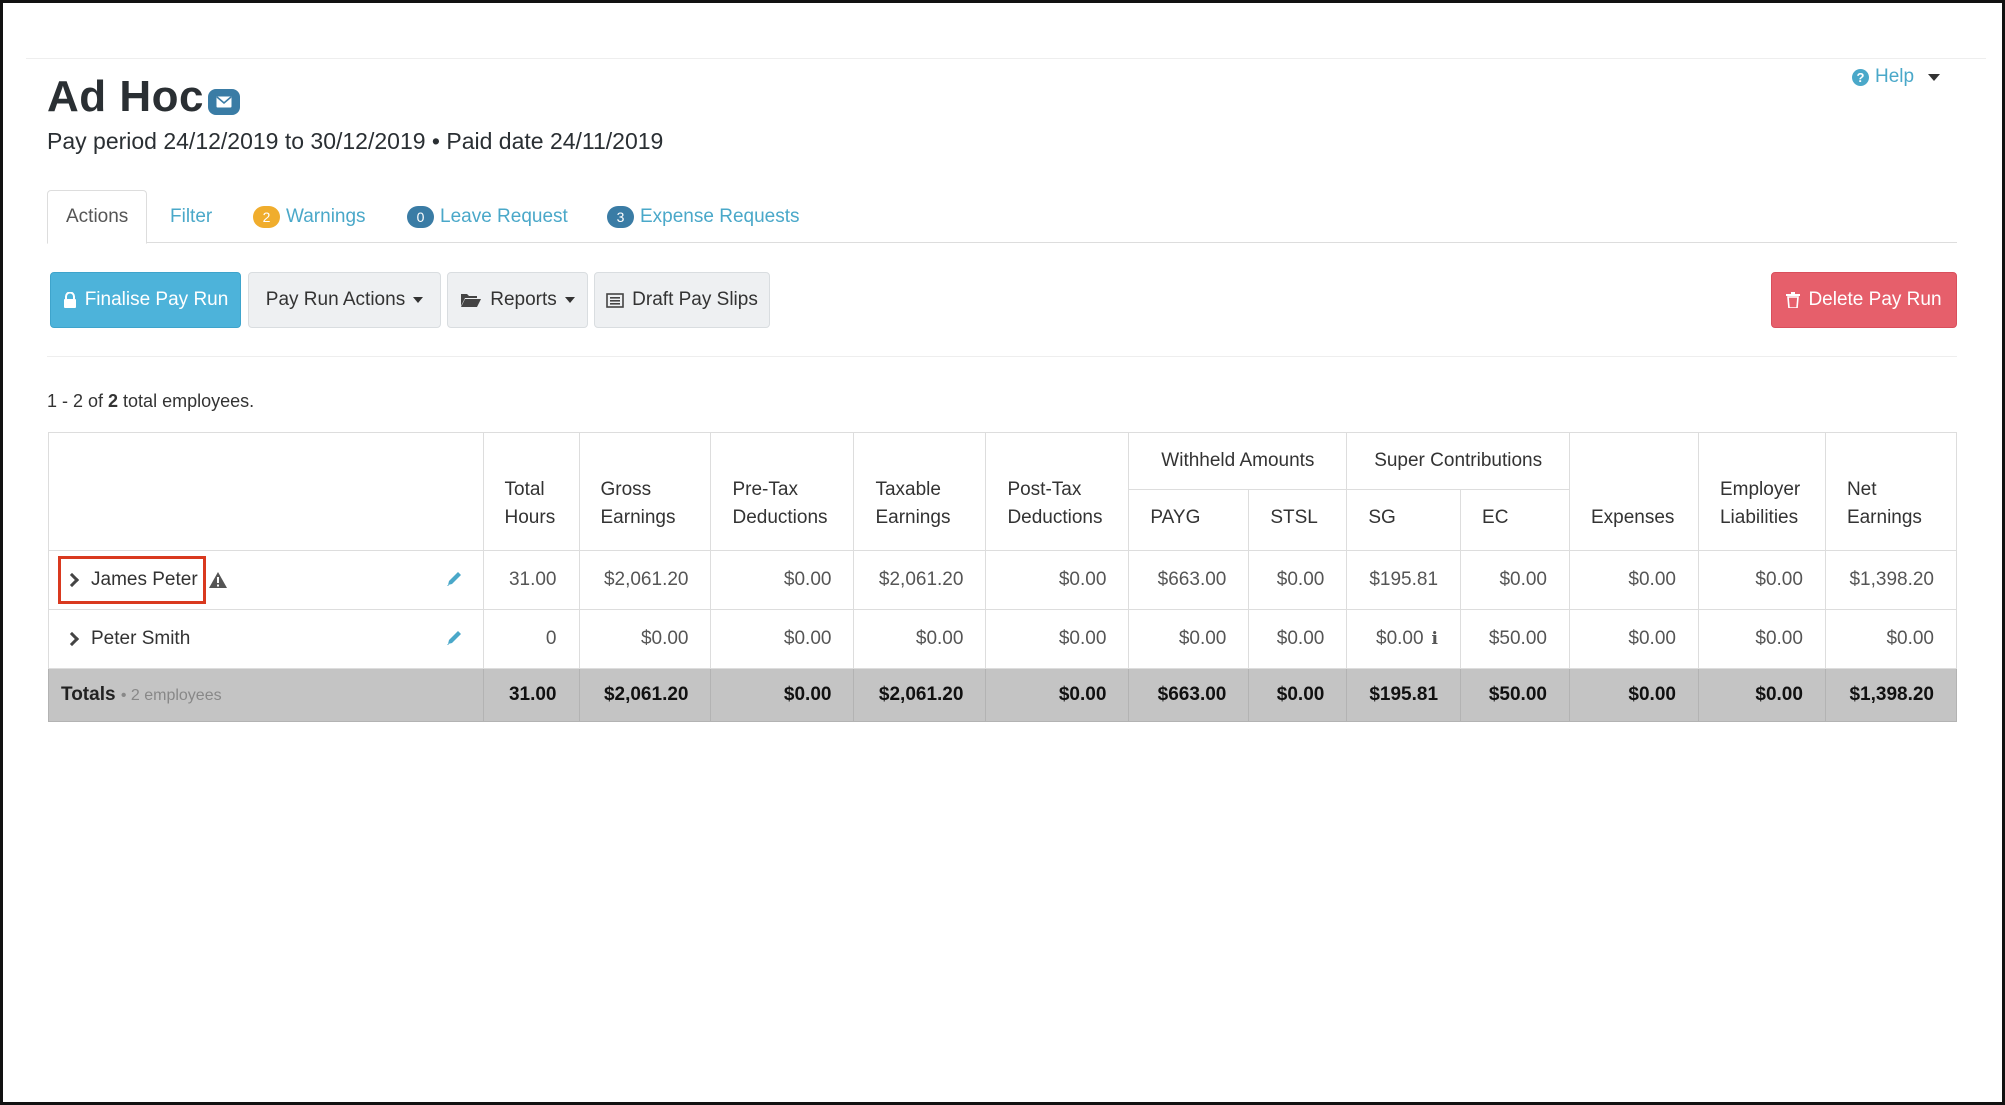 This screenshot has height=1105, width=2005. What do you see at coordinates (156, 299) in the screenshot?
I see `finalise-label: Finalise Pay Run` at bounding box center [156, 299].